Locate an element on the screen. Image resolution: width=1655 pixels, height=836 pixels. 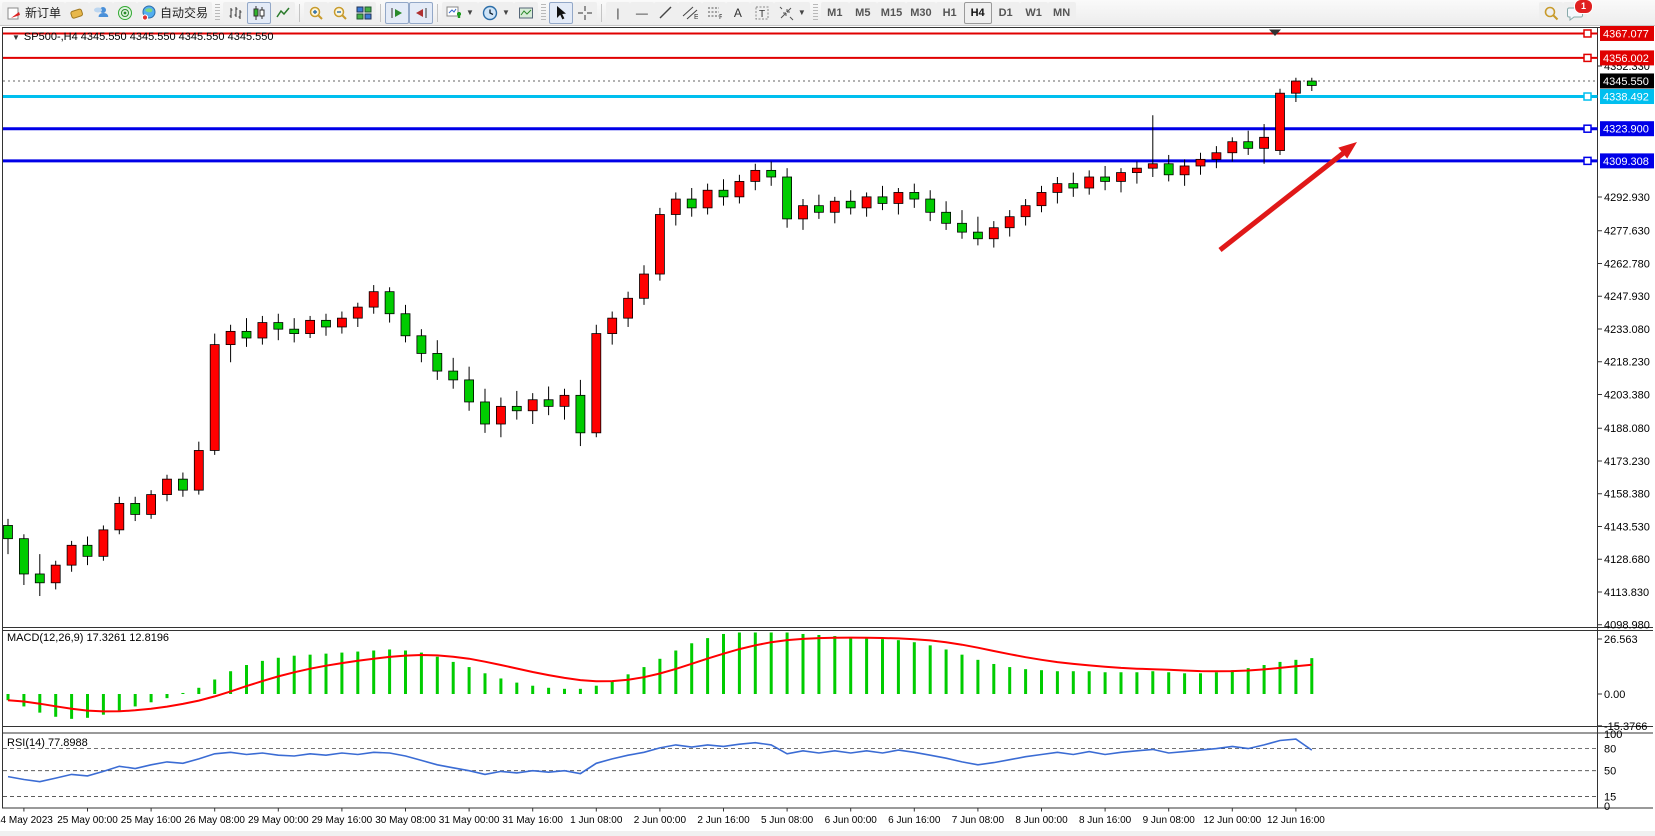
template-chart-icon is located at coordinates (526, 13).